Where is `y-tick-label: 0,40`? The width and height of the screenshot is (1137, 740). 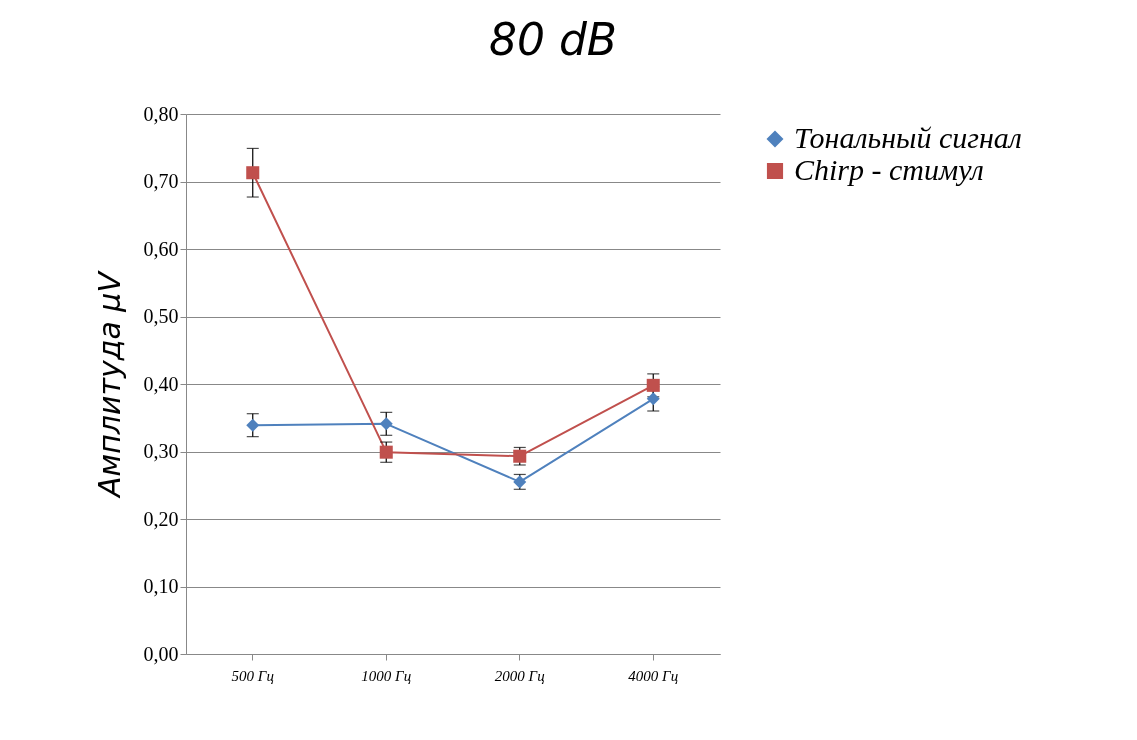
y-tick-label: 0,40 is located at coordinates (161, 383).